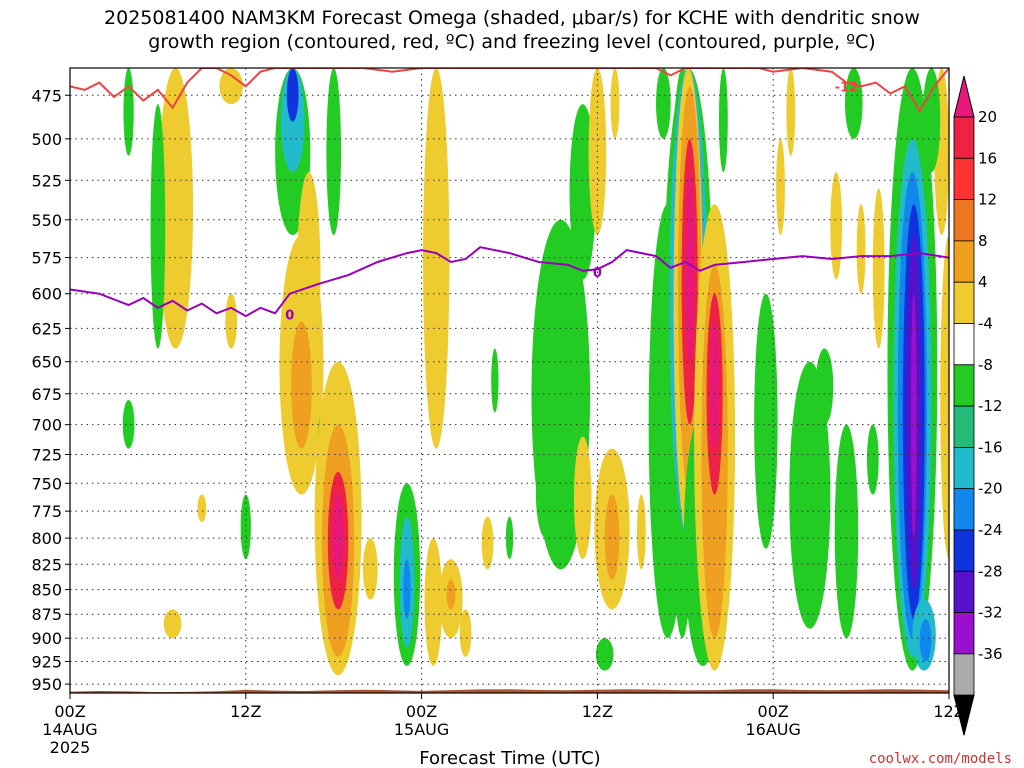 Image resolution: width=1024 pixels, height=768 pixels. I want to click on y-tick-label: 475, so click(46, 95).